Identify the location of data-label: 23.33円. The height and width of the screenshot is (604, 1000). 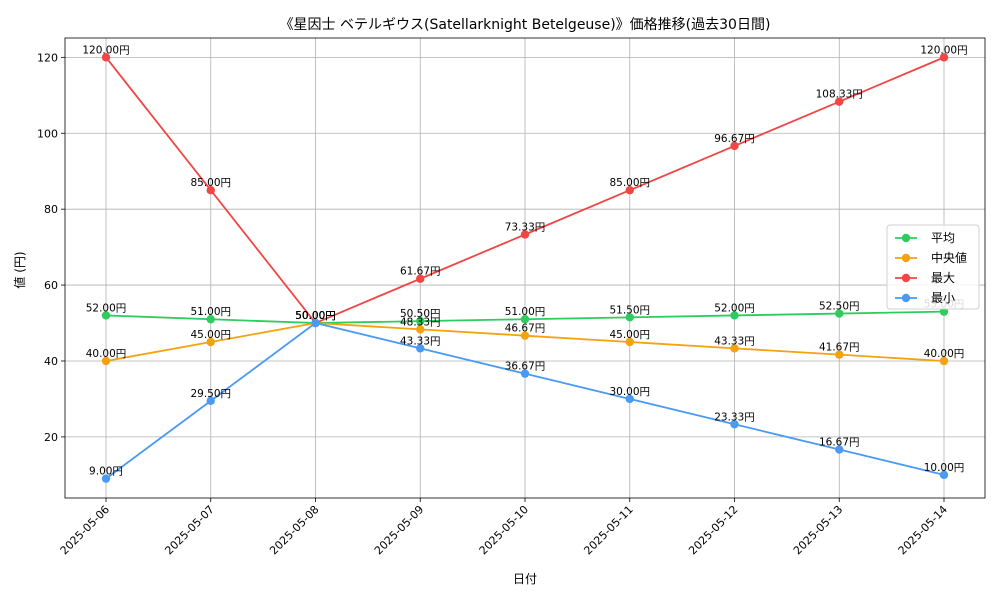
(734, 417).